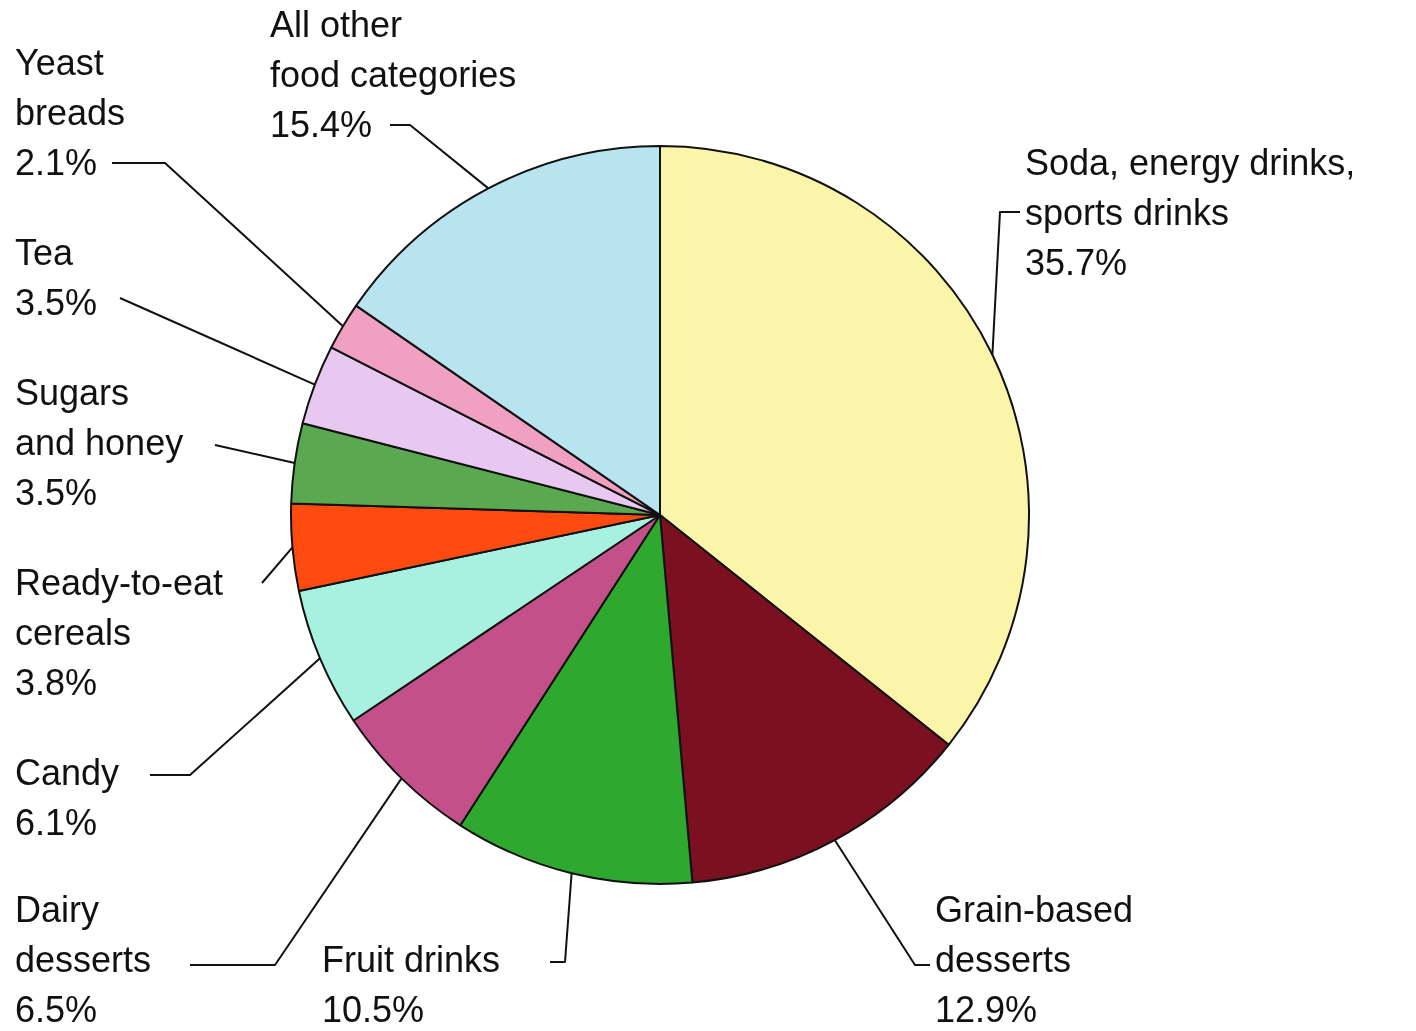 Image resolution: width=1416 pixels, height=1031 pixels. Describe the element at coordinates (45, 252) in the screenshot. I see `slice-label: Tea` at that location.